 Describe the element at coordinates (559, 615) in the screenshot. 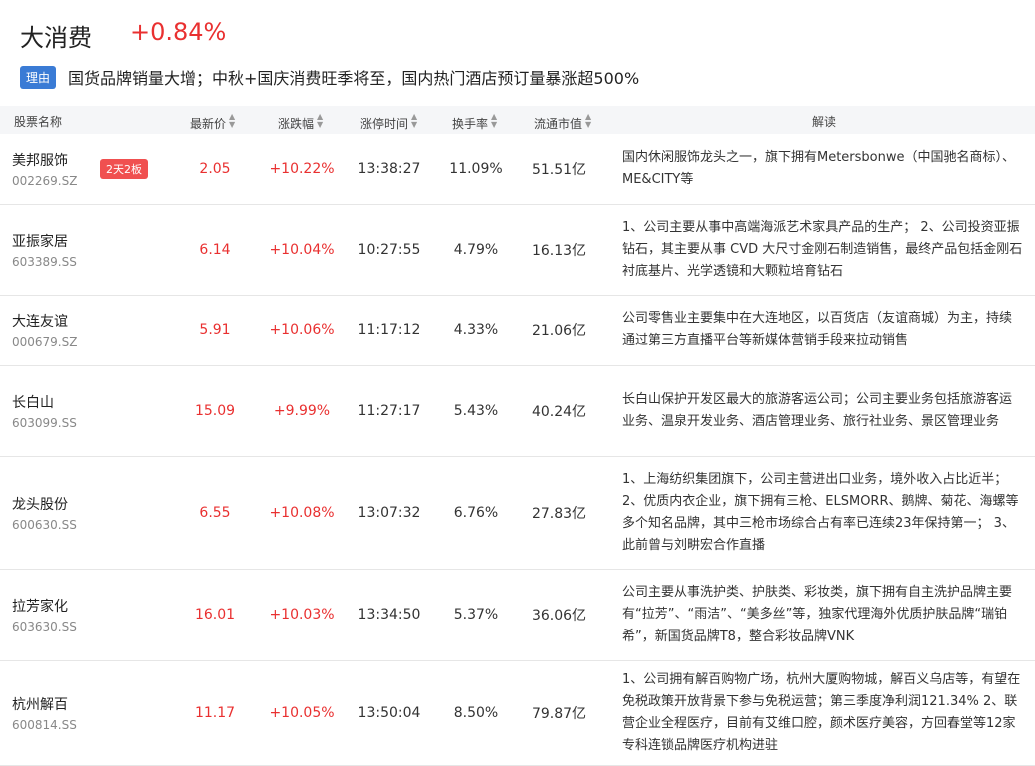

I see `market-cap: 36.06亿` at that location.